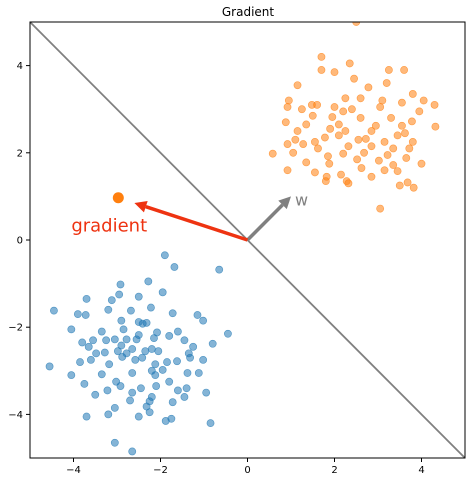 The width and height of the screenshot is (473, 484). I want to click on chart-title: Gradient, so click(248, 12).